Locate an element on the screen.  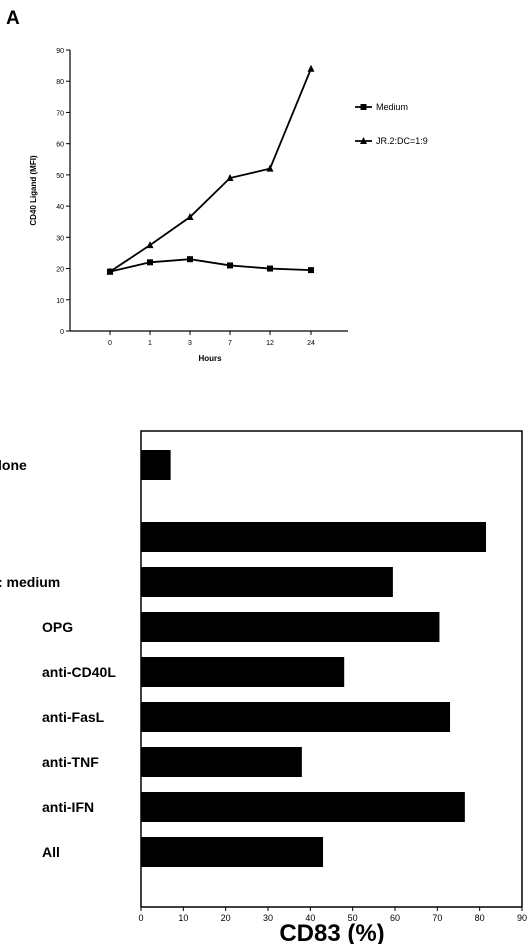
x-tick-label: 70 is located at coordinates (437, 918).